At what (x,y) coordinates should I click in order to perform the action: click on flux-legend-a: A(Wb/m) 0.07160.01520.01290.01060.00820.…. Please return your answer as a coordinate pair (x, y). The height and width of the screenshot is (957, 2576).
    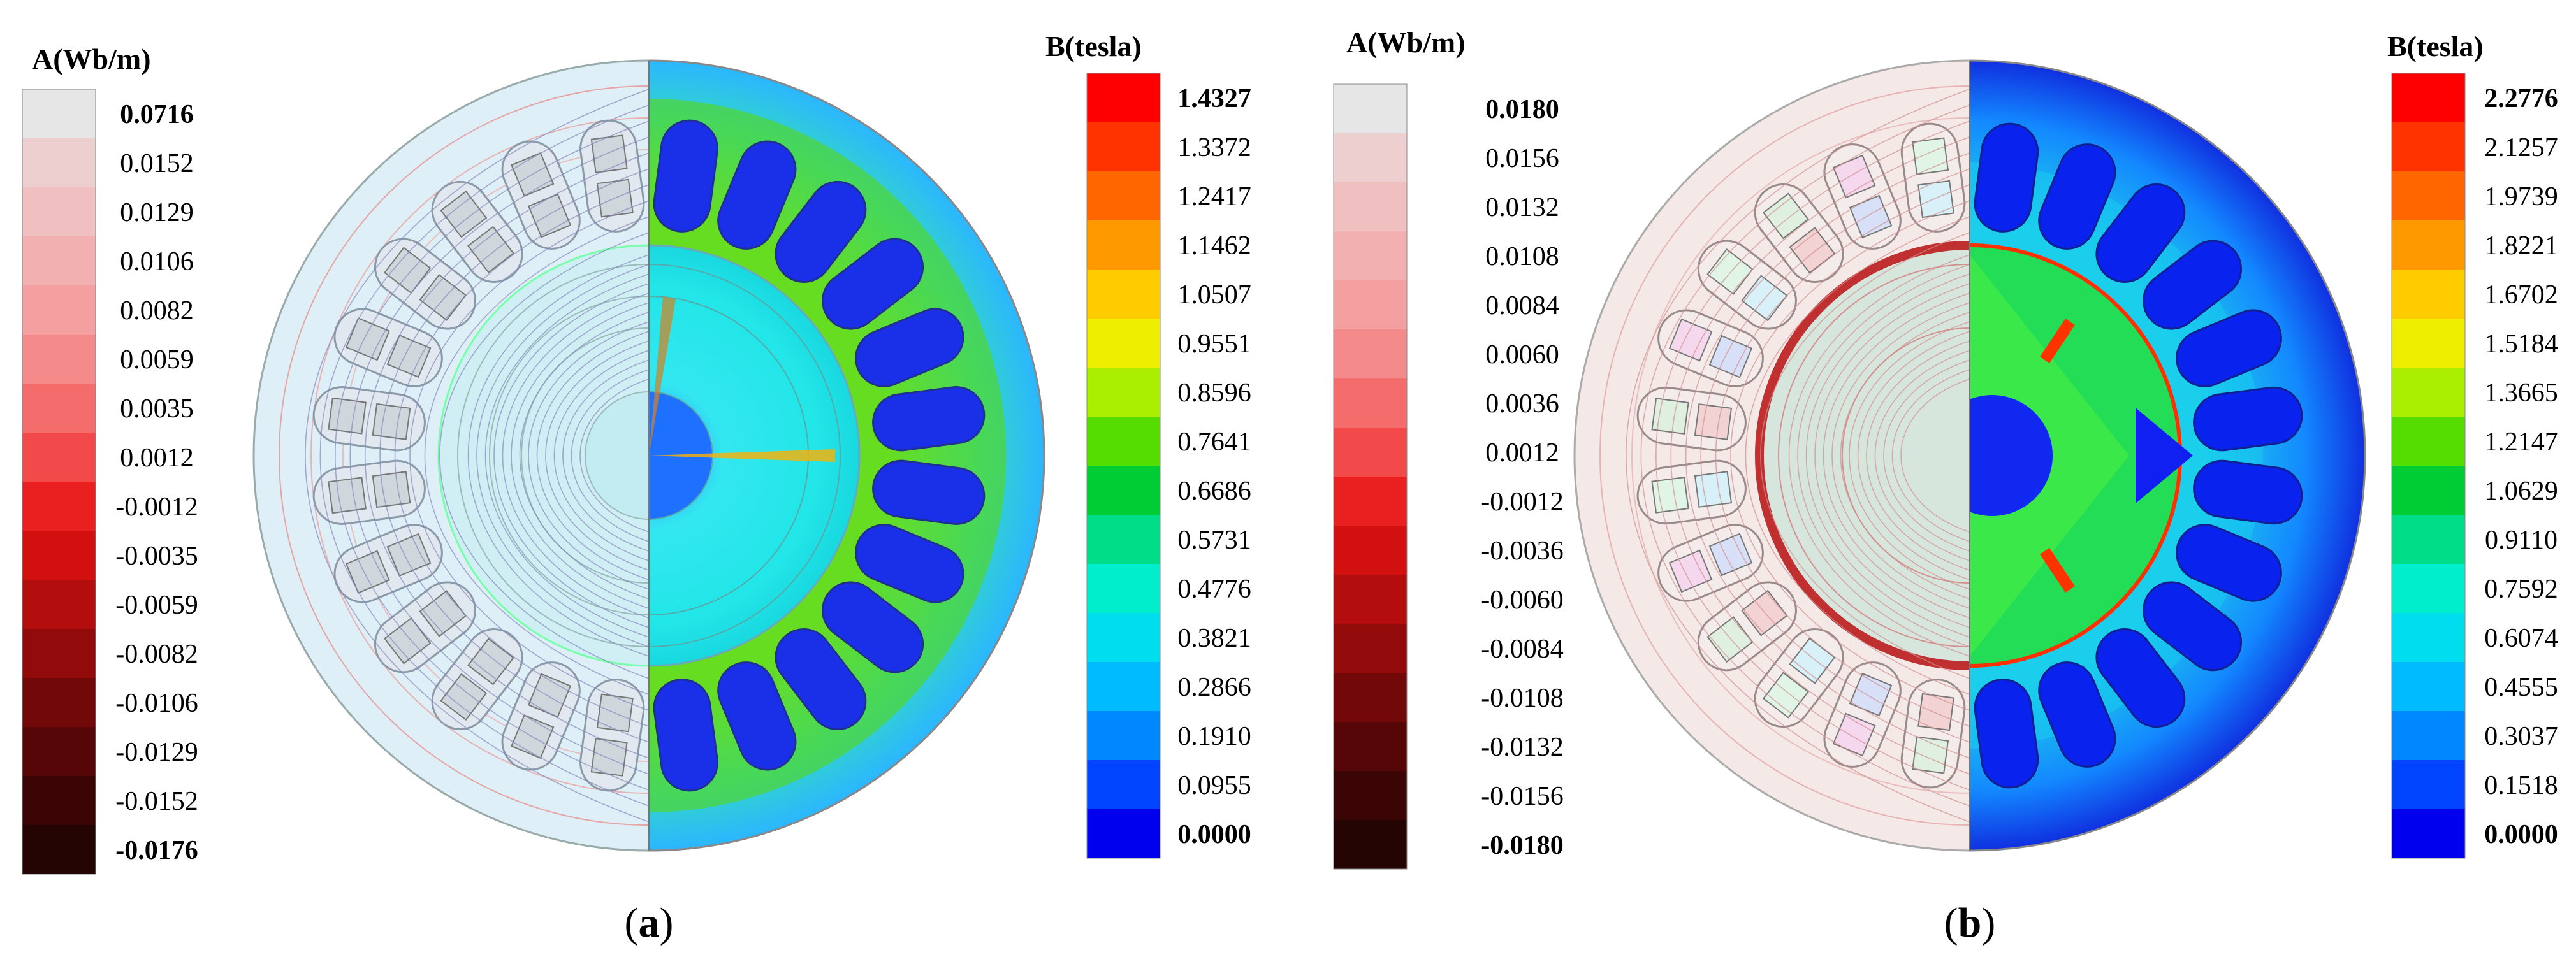
    Looking at the image, I should click on (110, 459).